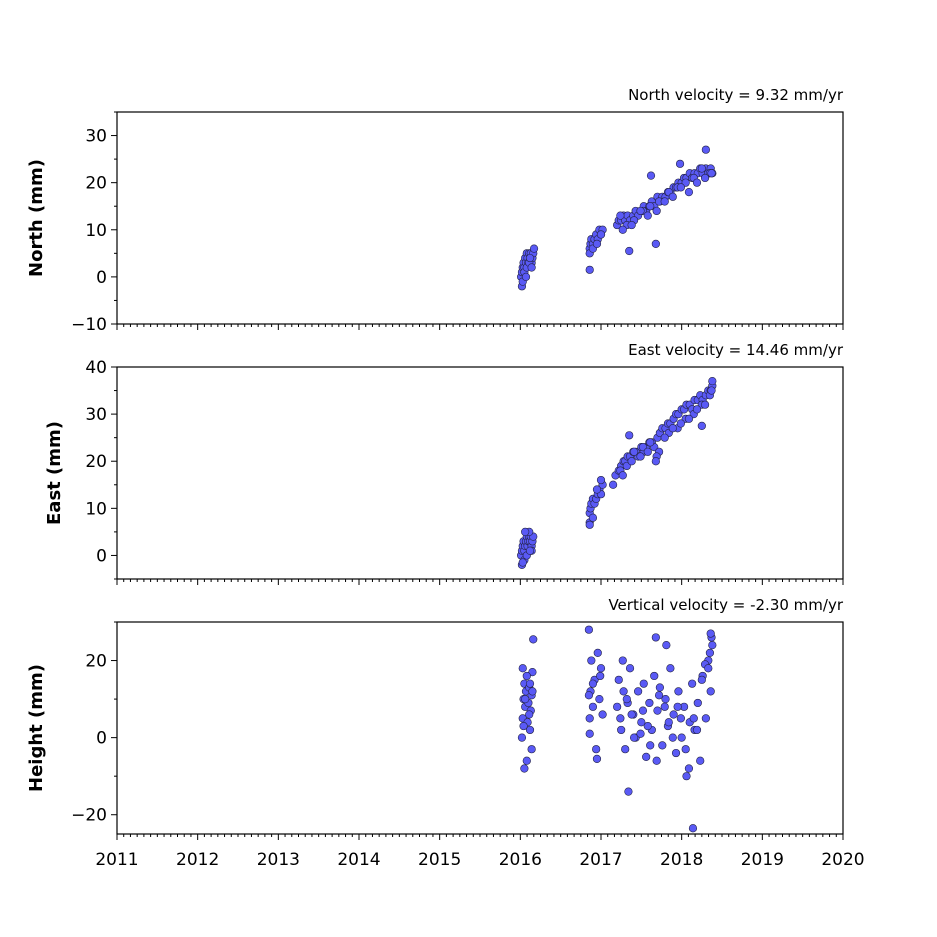  I want to click on east-ytick-label: 40, so click(96, 368).